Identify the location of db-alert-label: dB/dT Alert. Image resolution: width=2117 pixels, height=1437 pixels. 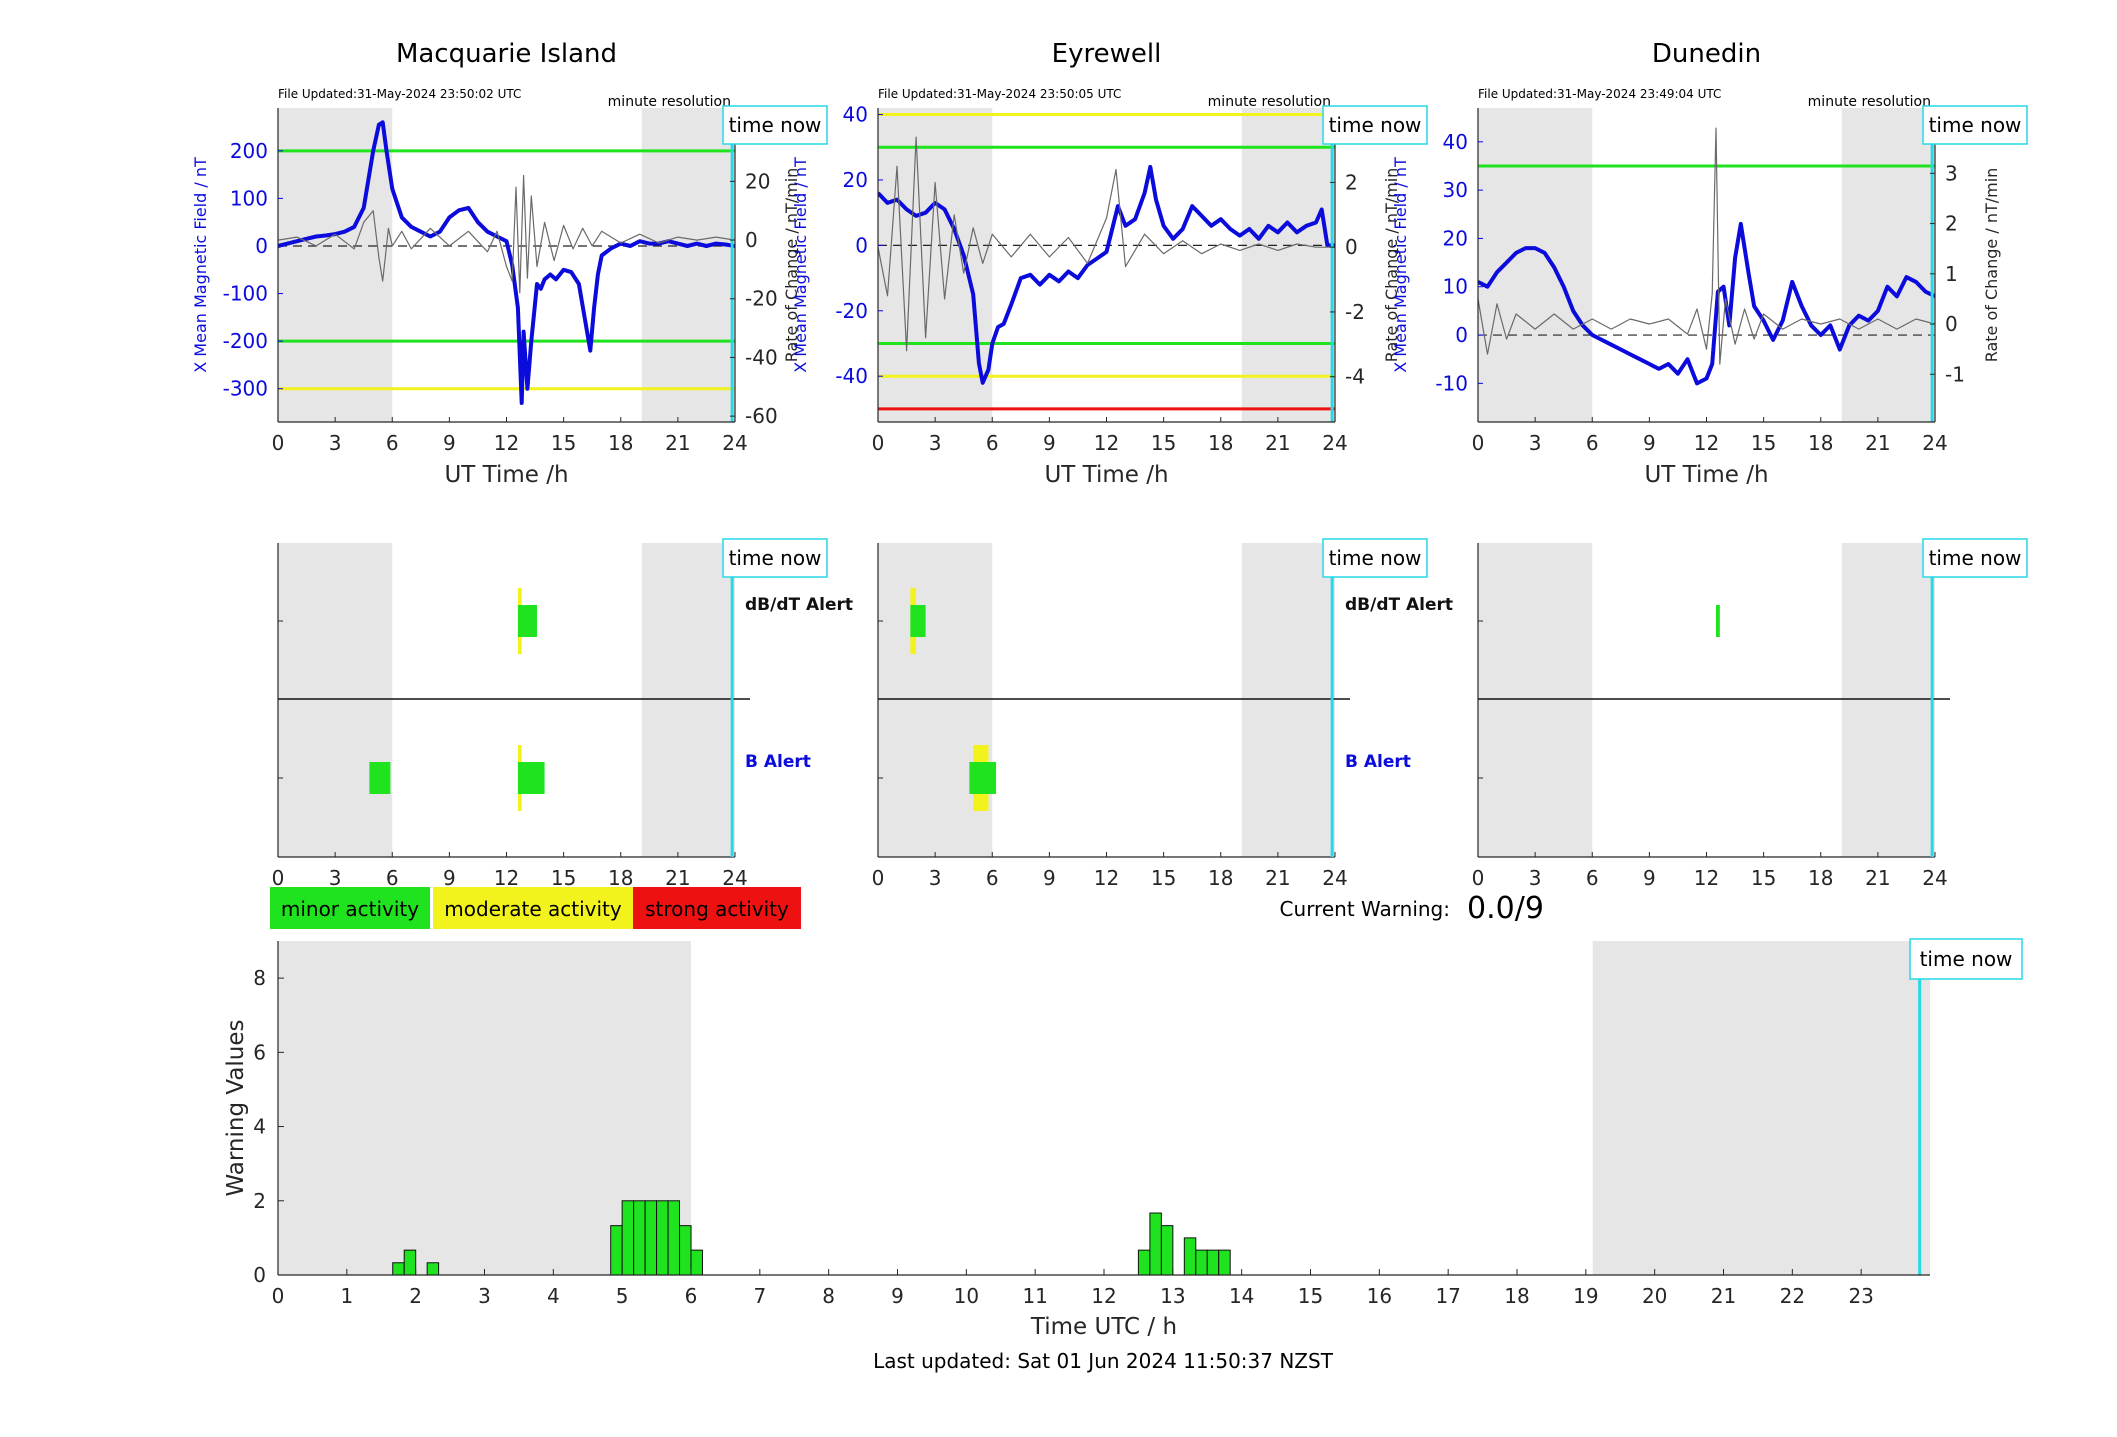
(1399, 605).